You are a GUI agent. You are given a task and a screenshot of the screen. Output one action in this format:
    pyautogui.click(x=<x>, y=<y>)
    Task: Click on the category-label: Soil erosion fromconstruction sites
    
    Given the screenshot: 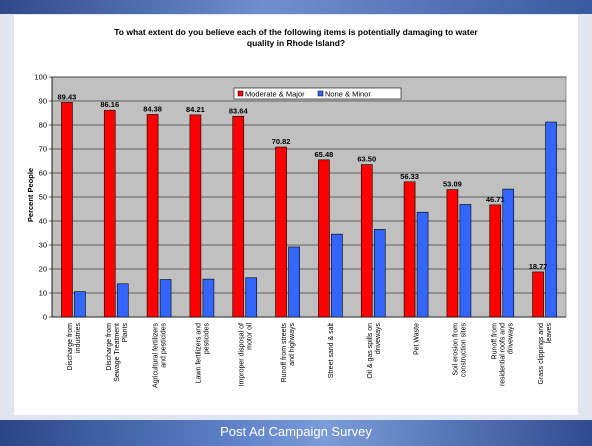 What is the action you would take?
    pyautogui.click(x=459, y=350)
    